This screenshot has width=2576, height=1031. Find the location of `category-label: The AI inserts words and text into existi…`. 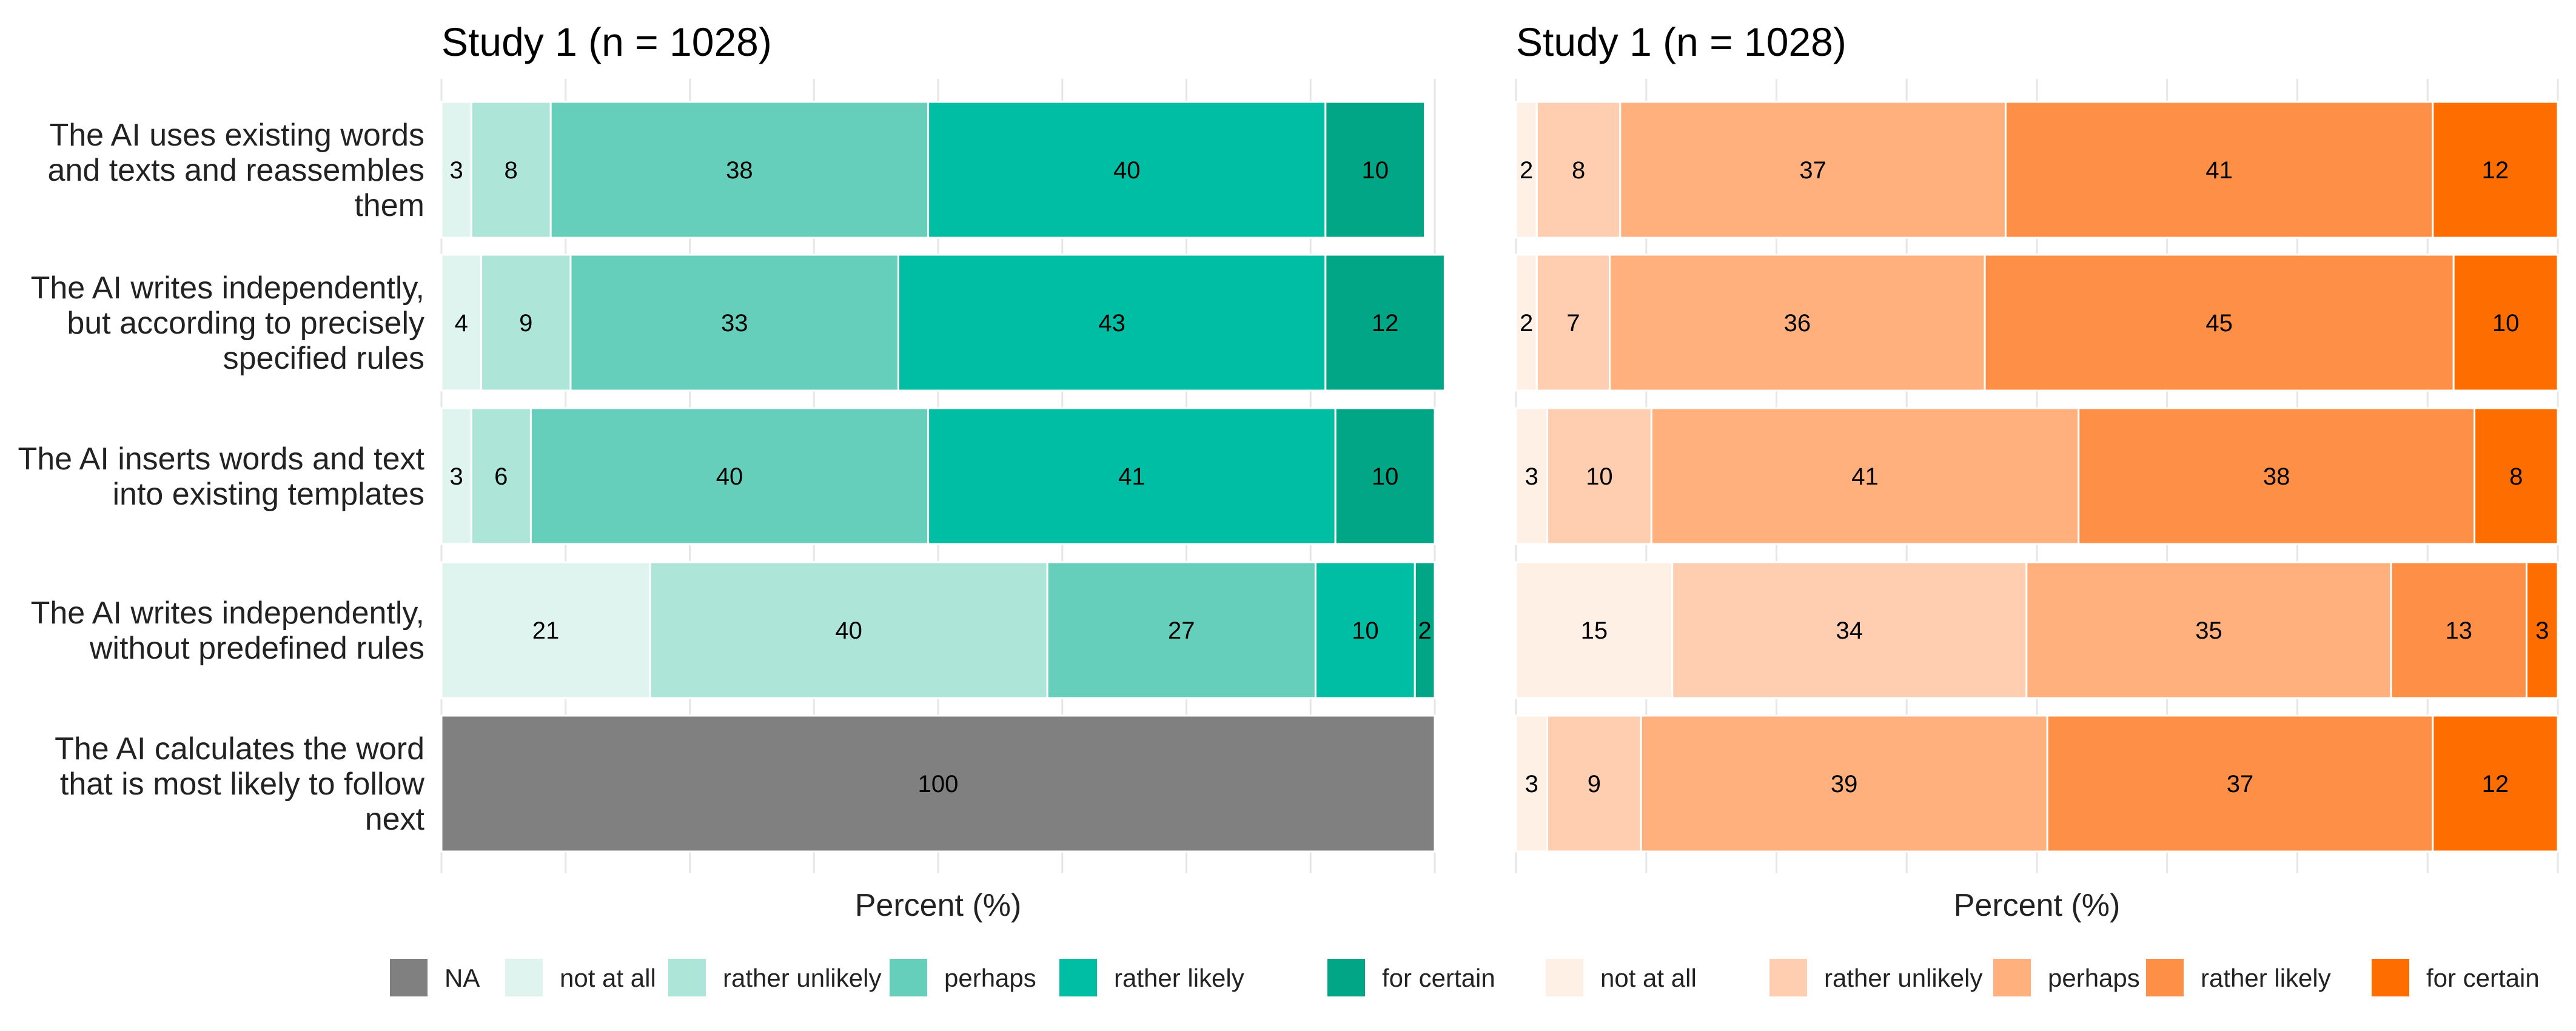

category-label: The AI inserts words and text into existi… is located at coordinates (221, 477).